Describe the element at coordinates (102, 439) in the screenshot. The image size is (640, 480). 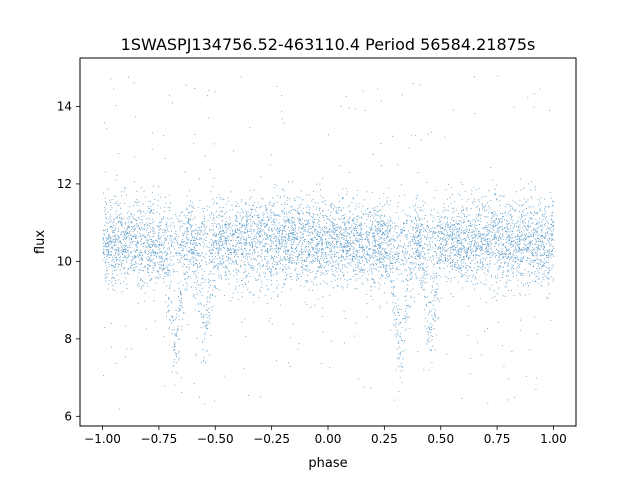
I see `x-tick-label: −1.00` at that location.